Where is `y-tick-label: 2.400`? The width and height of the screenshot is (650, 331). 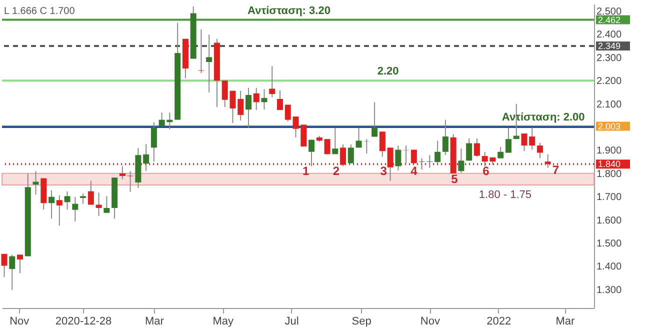
y-tick-label: 2.400 is located at coordinates (609, 35).